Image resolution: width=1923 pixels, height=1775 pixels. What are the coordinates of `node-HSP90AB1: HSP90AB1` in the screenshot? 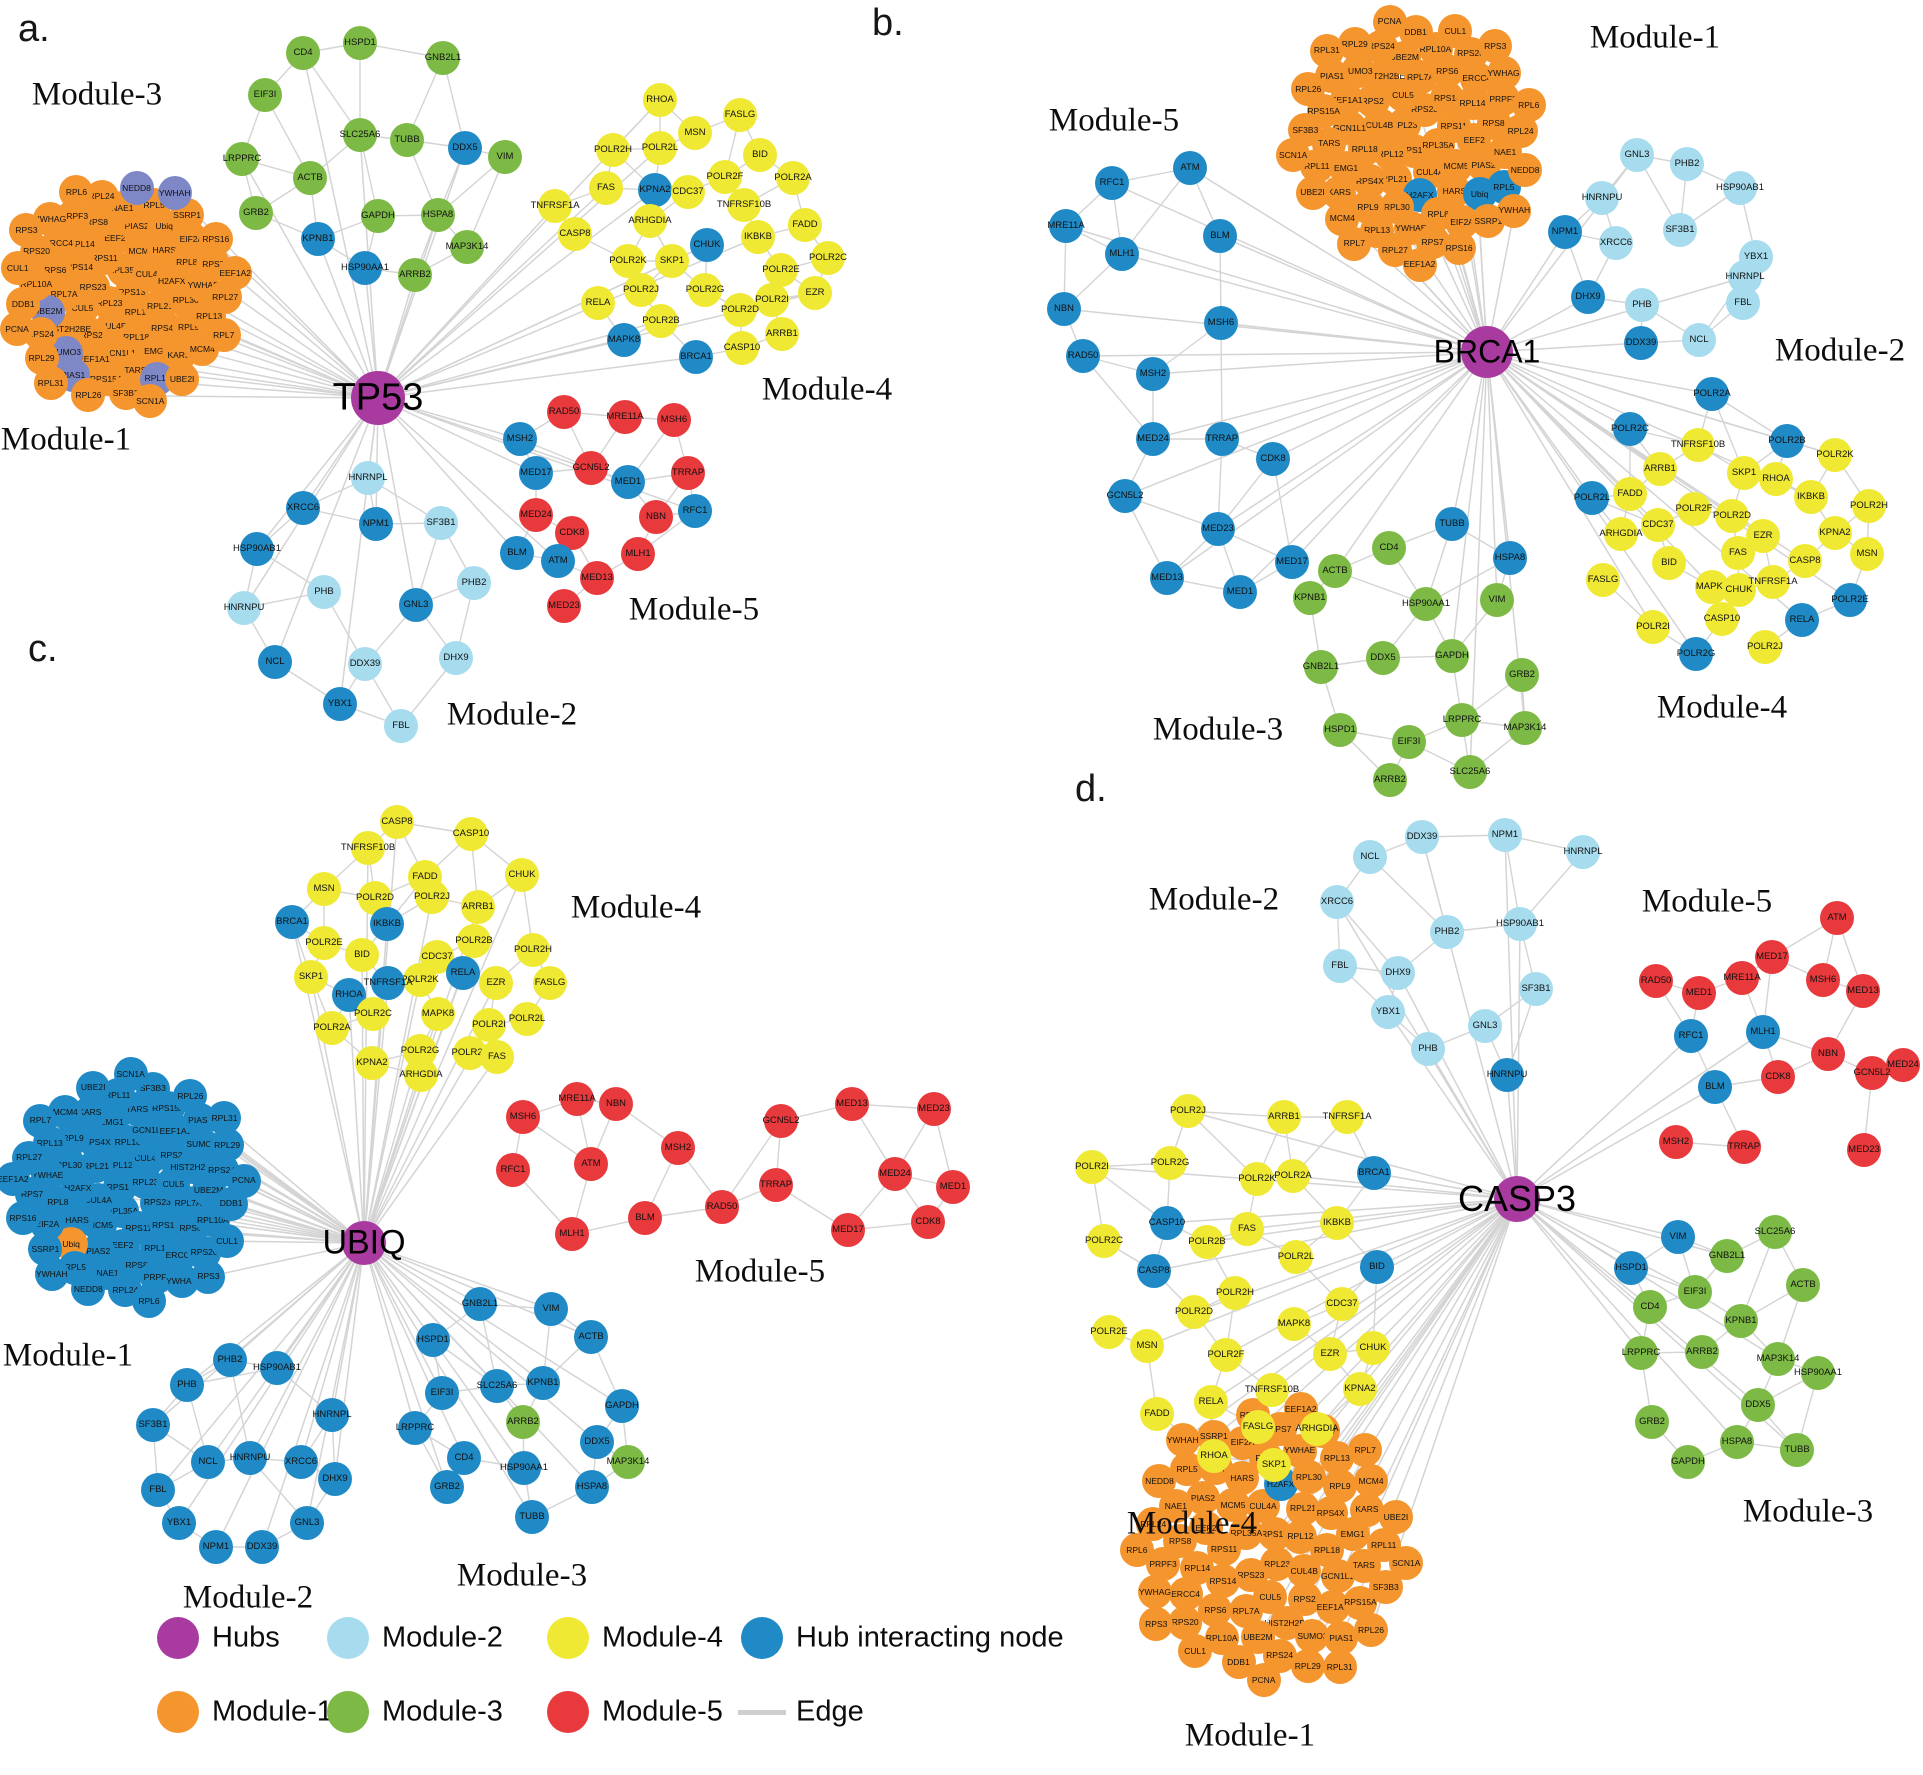 It's located at (1520, 924).